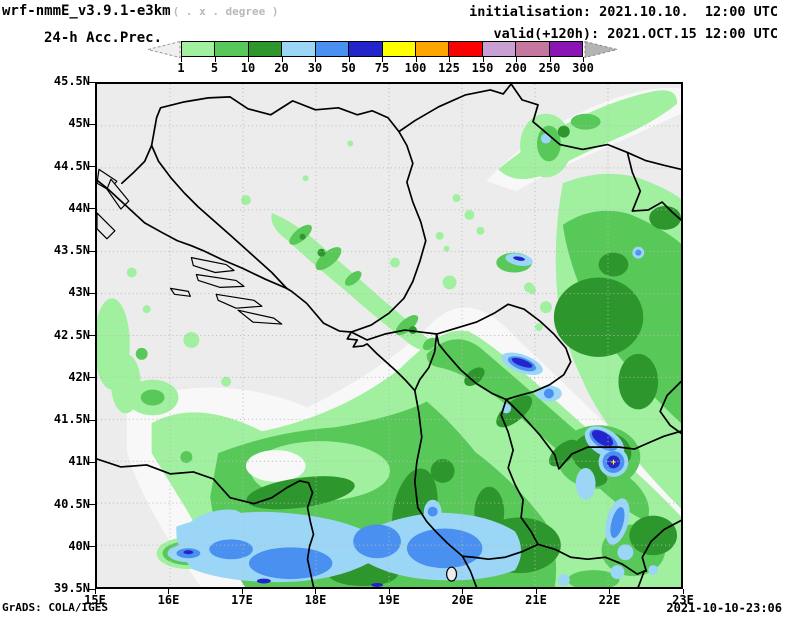 This screenshot has width=800, height=618. I want to click on lon-label: 23E, so click(683, 600).